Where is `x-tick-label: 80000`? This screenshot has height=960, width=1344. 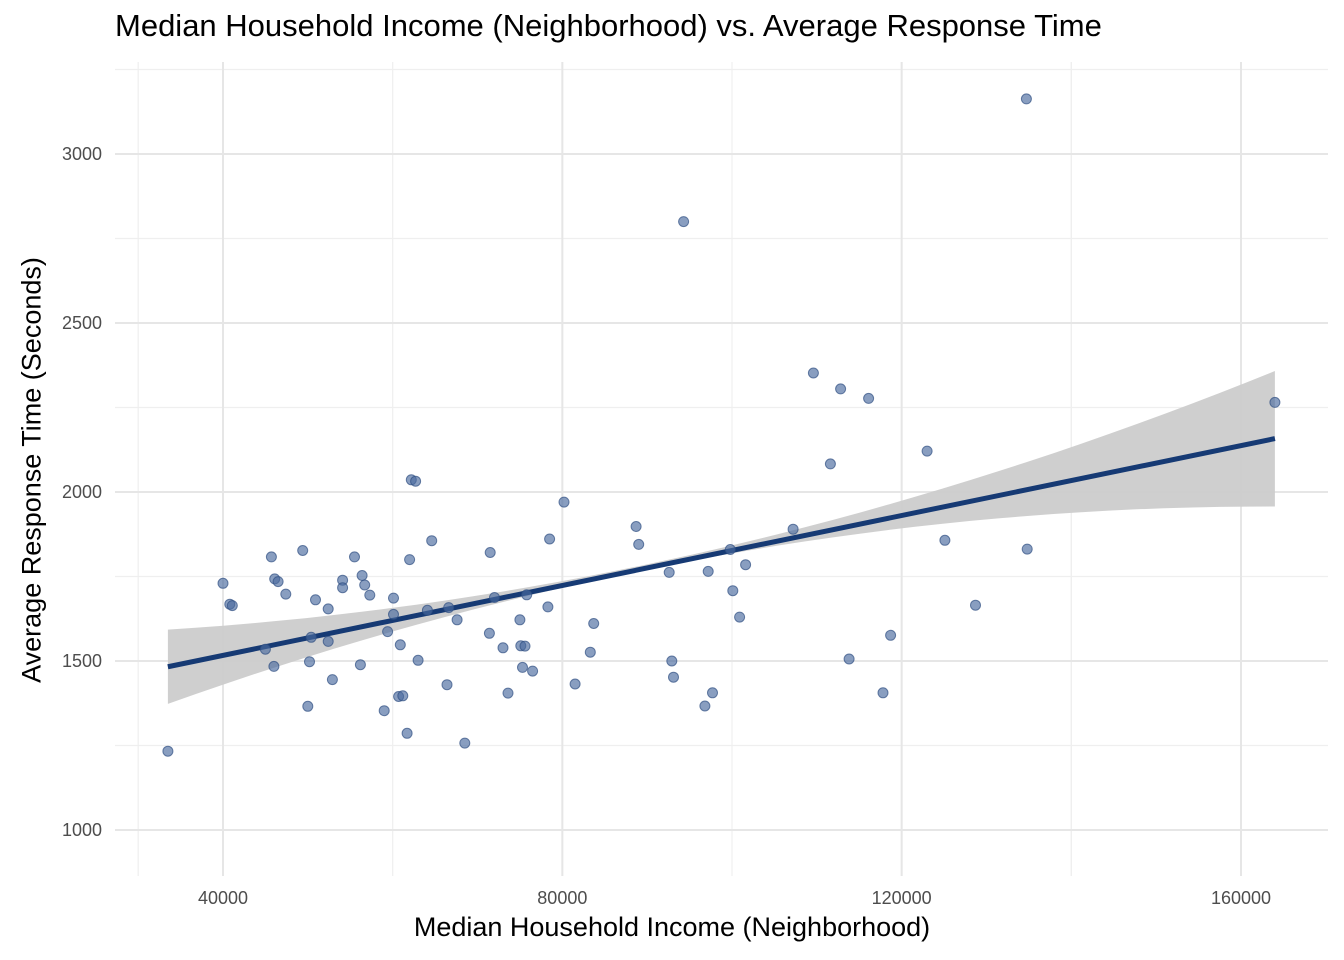 x-tick-label: 80000 is located at coordinates (562, 898).